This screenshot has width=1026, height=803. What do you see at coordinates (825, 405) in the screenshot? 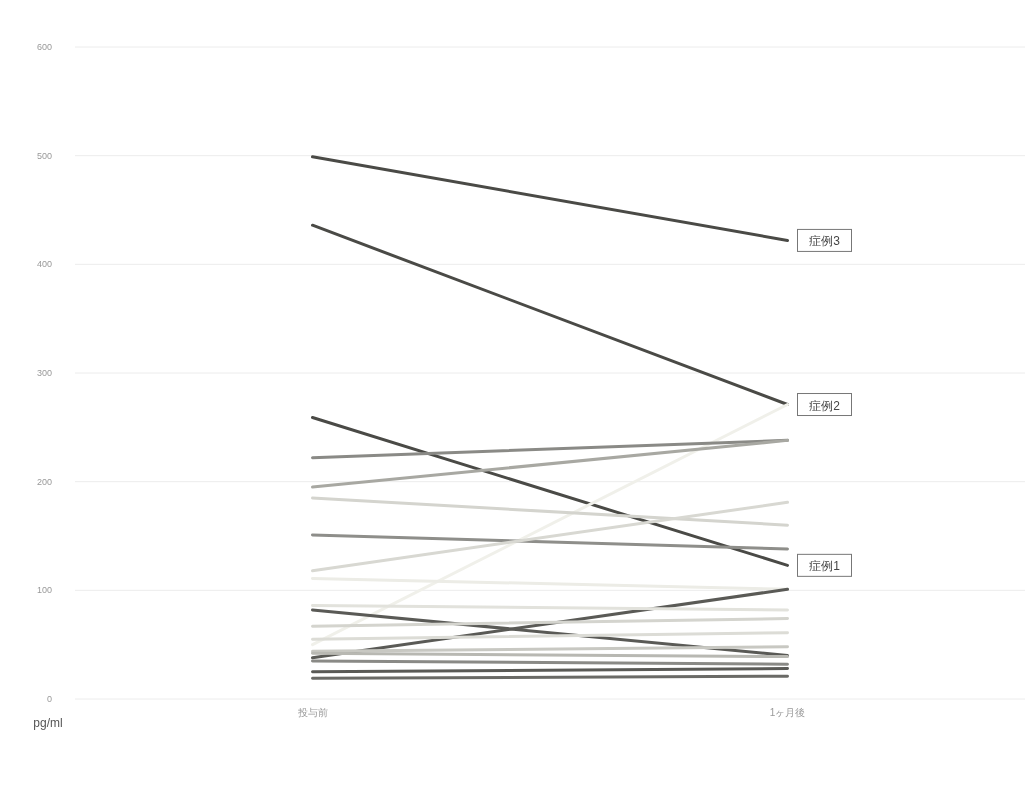
I see `annotation: 症例2` at bounding box center [825, 405].